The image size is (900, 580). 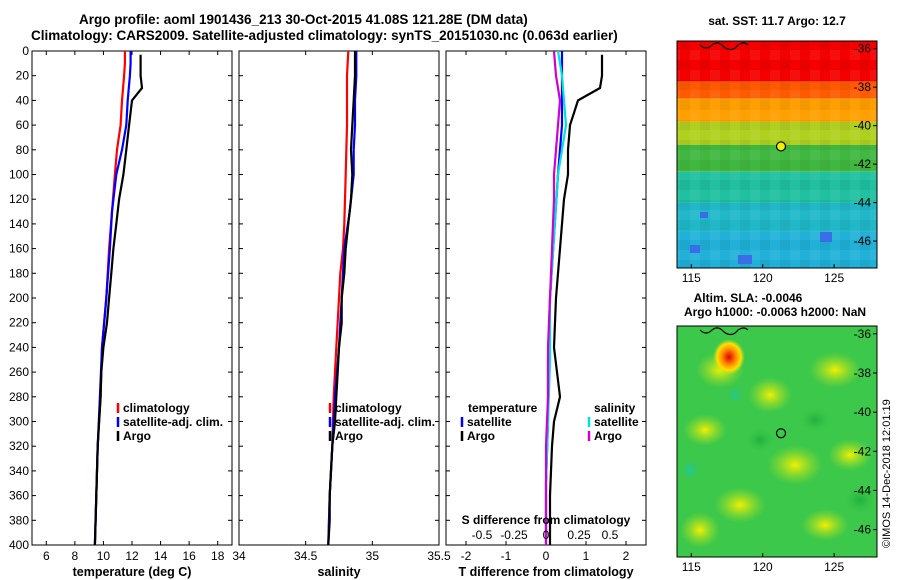 What do you see at coordinates (19, 175) in the screenshot?
I see `depth-tick-label: 100` at bounding box center [19, 175].